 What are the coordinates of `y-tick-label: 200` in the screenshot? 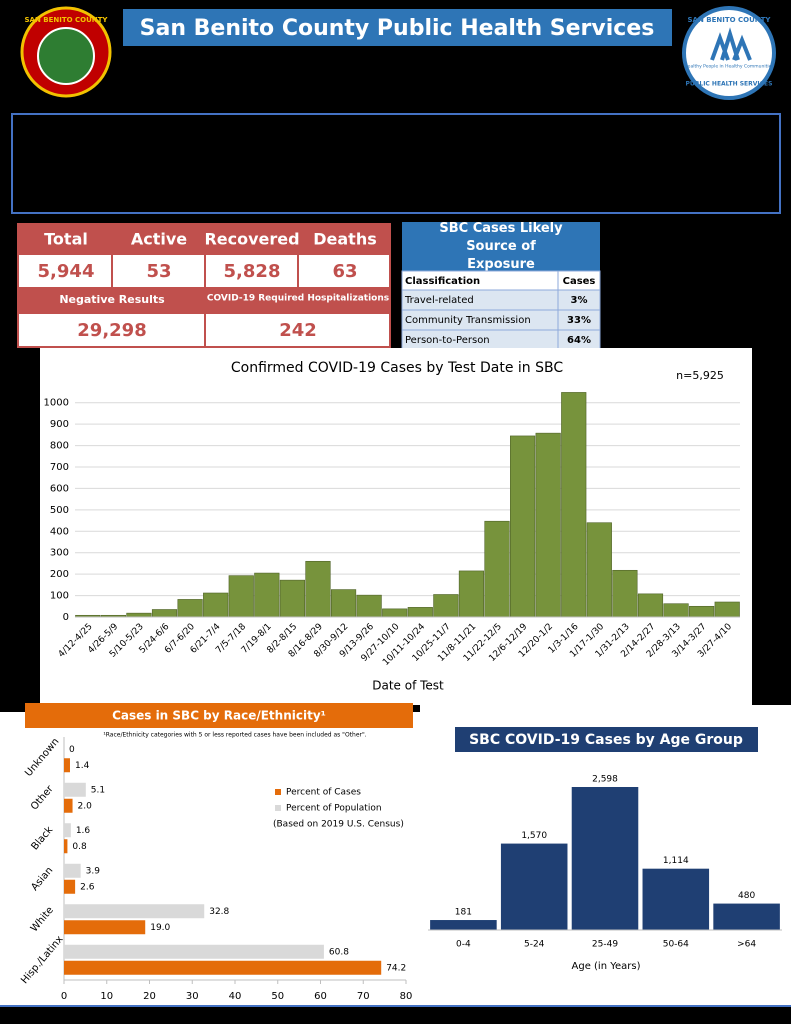 It's located at (59, 574).